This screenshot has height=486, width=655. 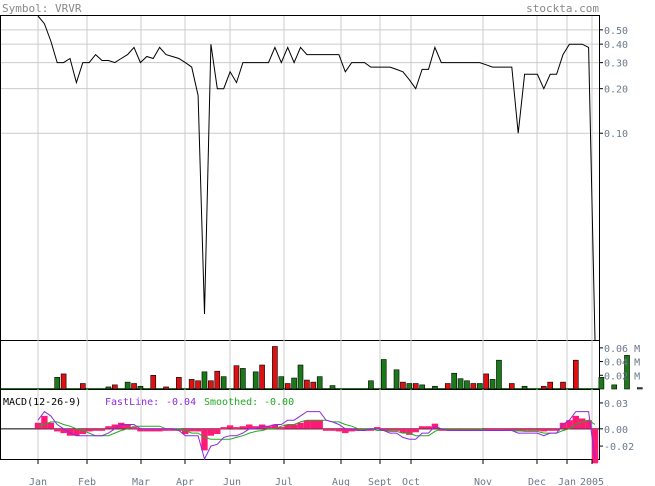 I want to click on fastline-label: FastLine:, so click(x=132, y=402).